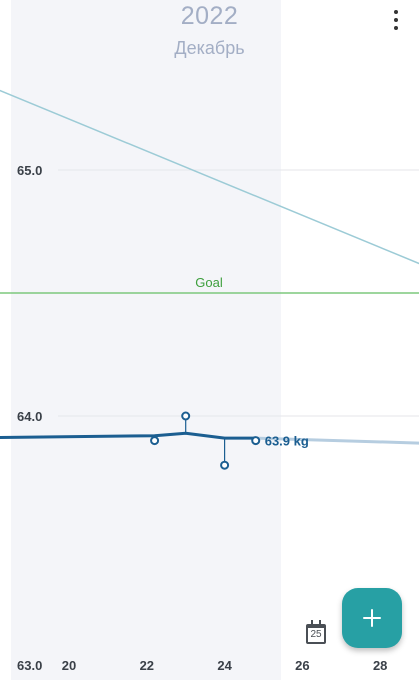 The height and width of the screenshot is (680, 419). I want to click on calendar-icon: 25, so click(316, 632).